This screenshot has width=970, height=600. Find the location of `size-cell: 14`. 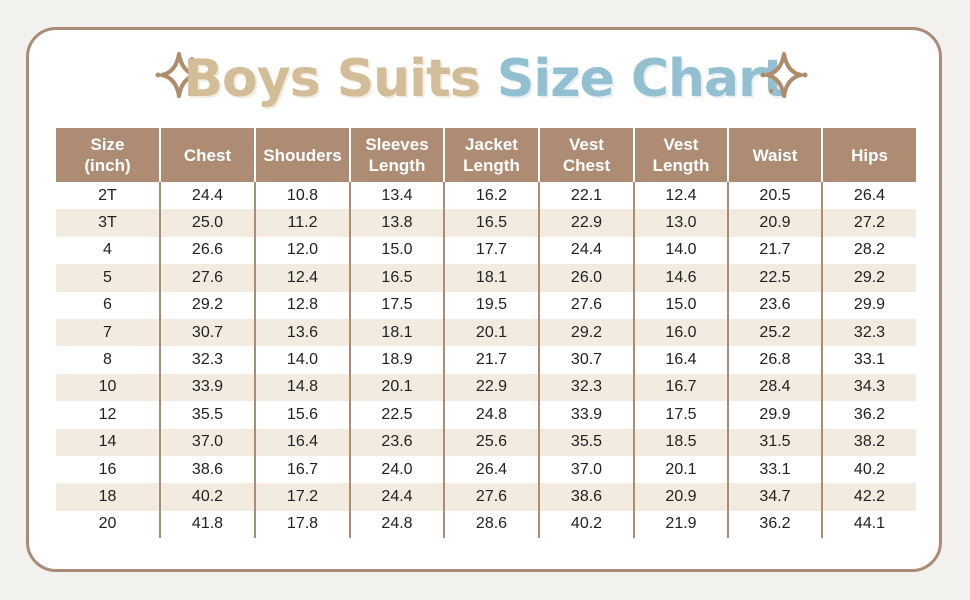

size-cell: 14 is located at coordinates (108, 442).